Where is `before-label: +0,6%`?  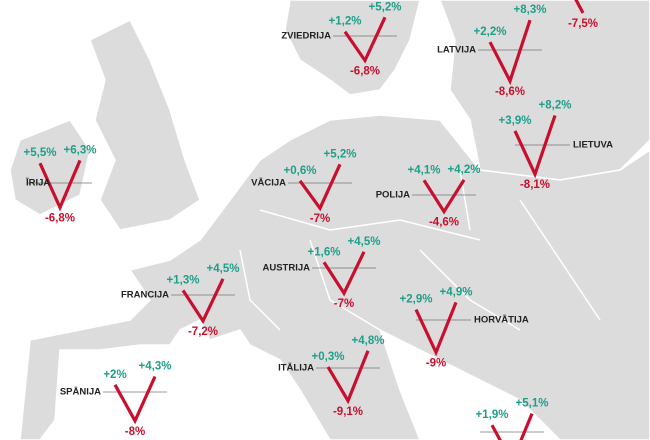 before-label: +0,6% is located at coordinates (300, 171).